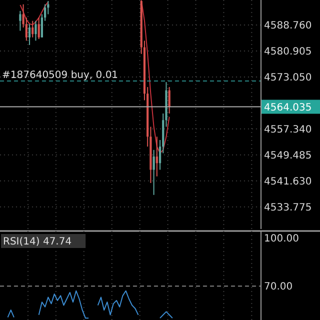 Image resolution: width=320 pixels, height=320 pixels. Describe the element at coordinates (288, 208) in the screenshot. I see `y-tick-label: 4533.775` at that location.